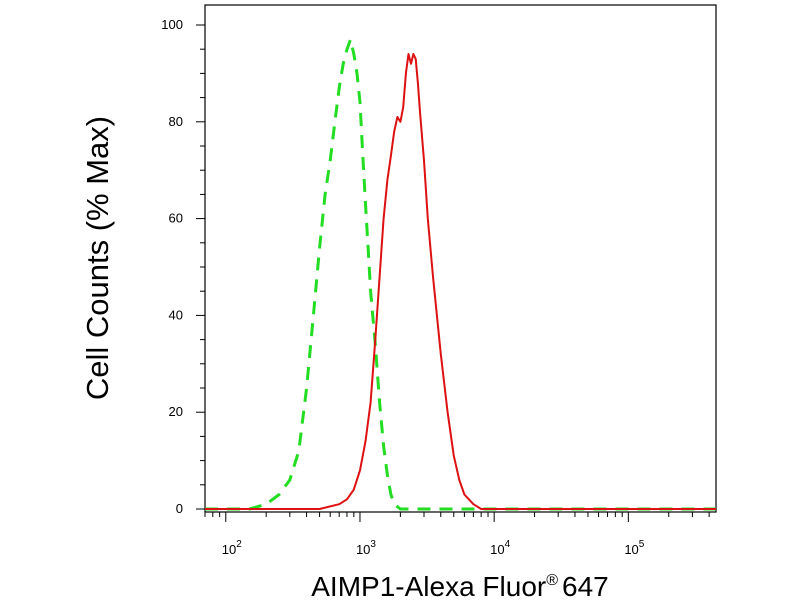  Describe the element at coordinates (373, 544) in the screenshot. I see `x-tick-exponent: 3` at that location.